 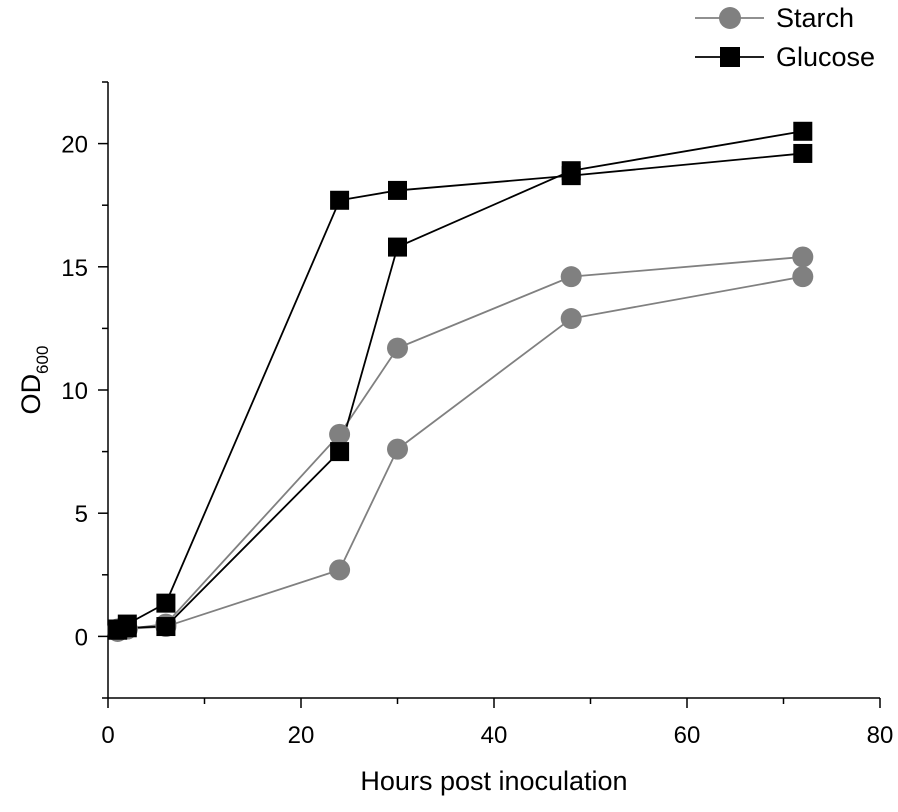 I want to click on y-axis-title-subscript: 600, so click(x=42, y=360).